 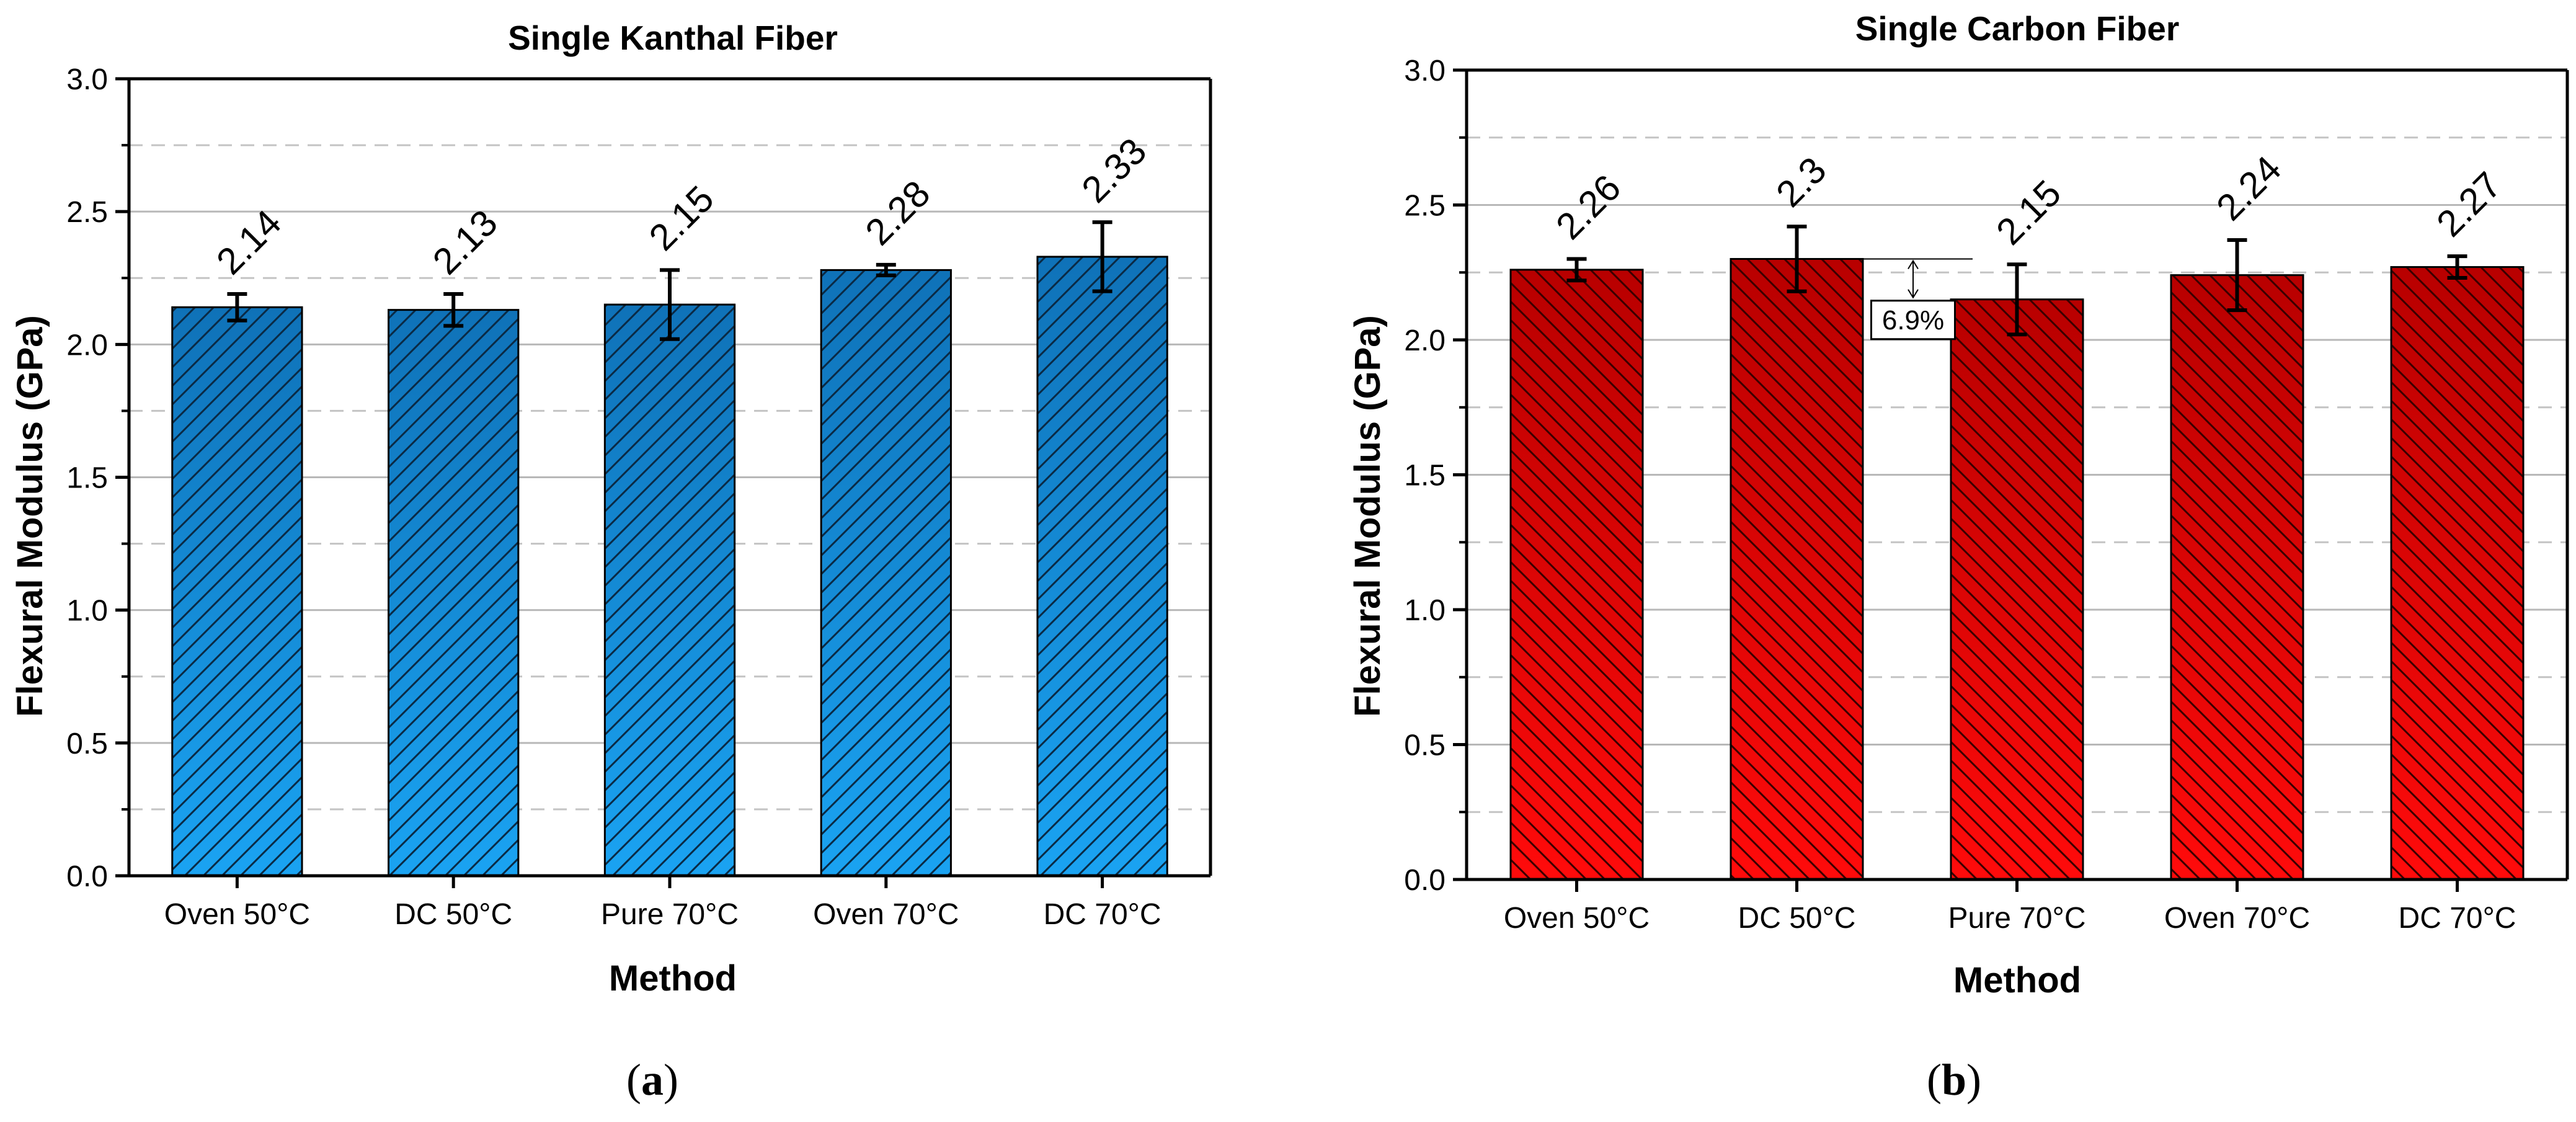 What do you see at coordinates (673, 38) in the screenshot?
I see `chart-a-title: Single Kanthal Fiber` at bounding box center [673, 38].